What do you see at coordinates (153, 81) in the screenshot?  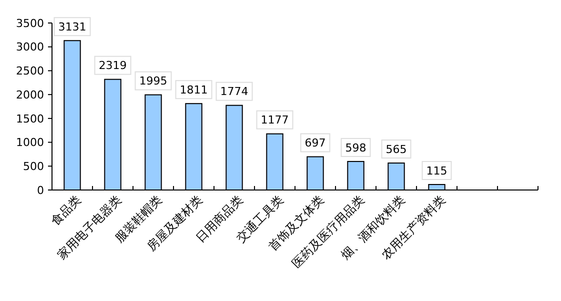 I see `data-label: 1995` at bounding box center [153, 81].